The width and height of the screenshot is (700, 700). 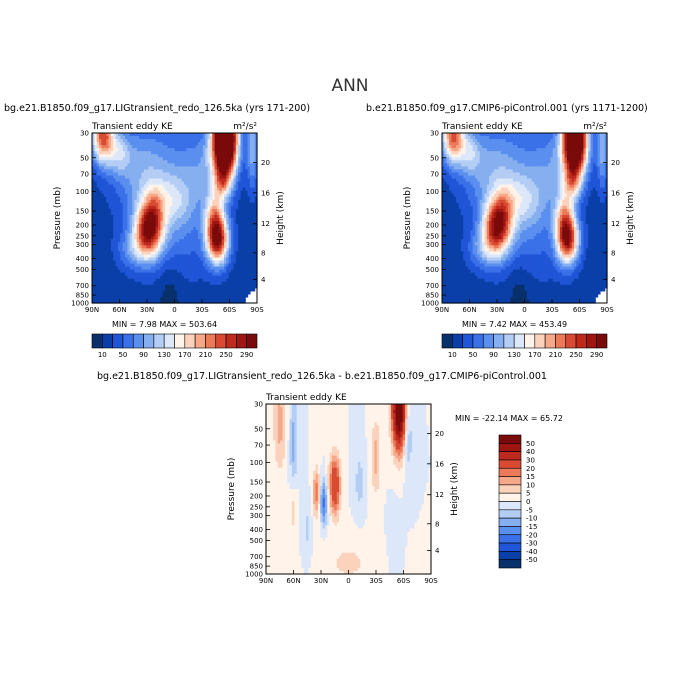 I want to click on x-tick-label: 0, so click(x=174, y=310).